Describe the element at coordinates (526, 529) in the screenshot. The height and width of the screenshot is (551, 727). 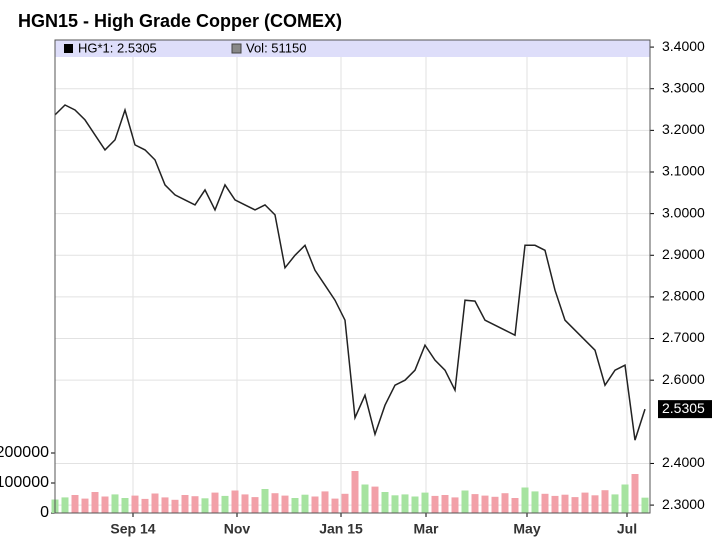
I see `x-tick-label: May` at that location.